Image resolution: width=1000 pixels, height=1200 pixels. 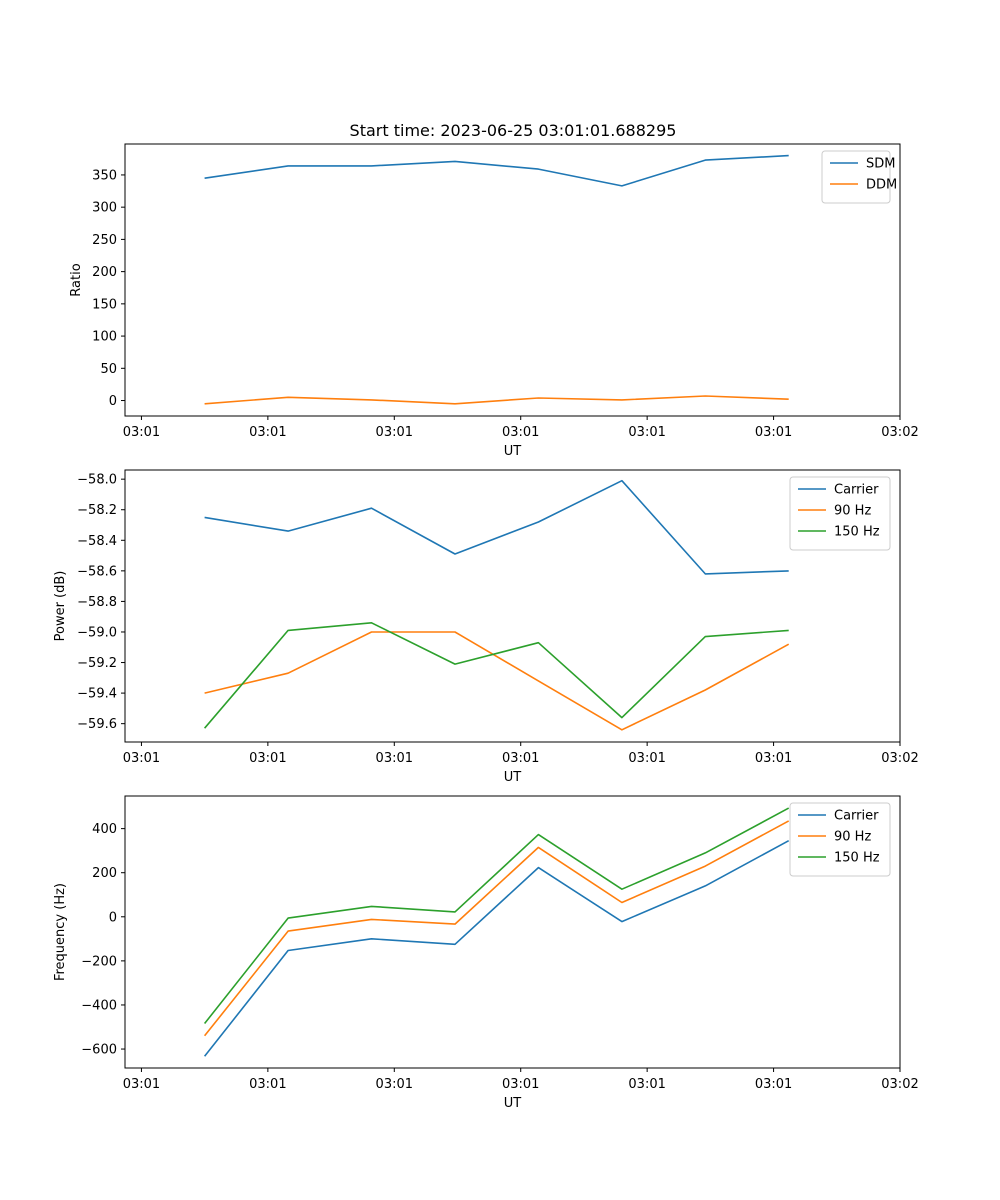 I want to click on y-tick-label: 50, so click(x=108, y=369).